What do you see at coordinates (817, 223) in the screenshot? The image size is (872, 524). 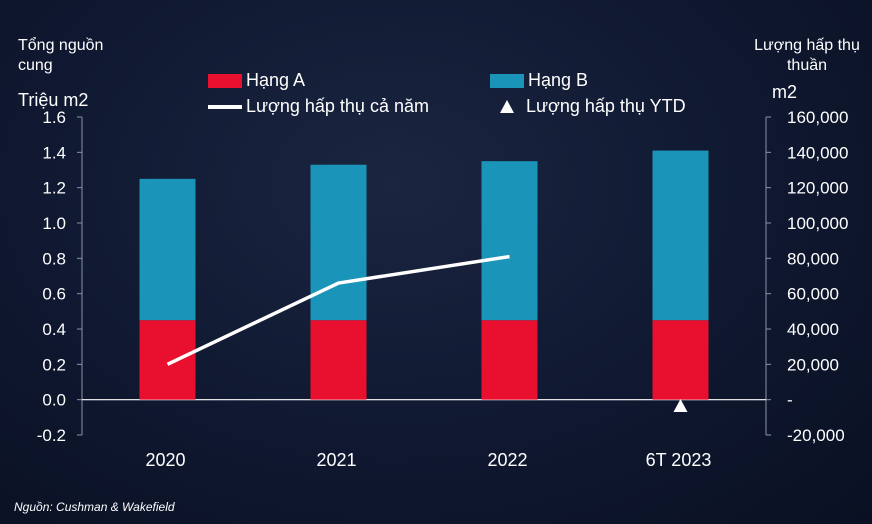 I see `right-tick-label: 100,000` at bounding box center [817, 223].